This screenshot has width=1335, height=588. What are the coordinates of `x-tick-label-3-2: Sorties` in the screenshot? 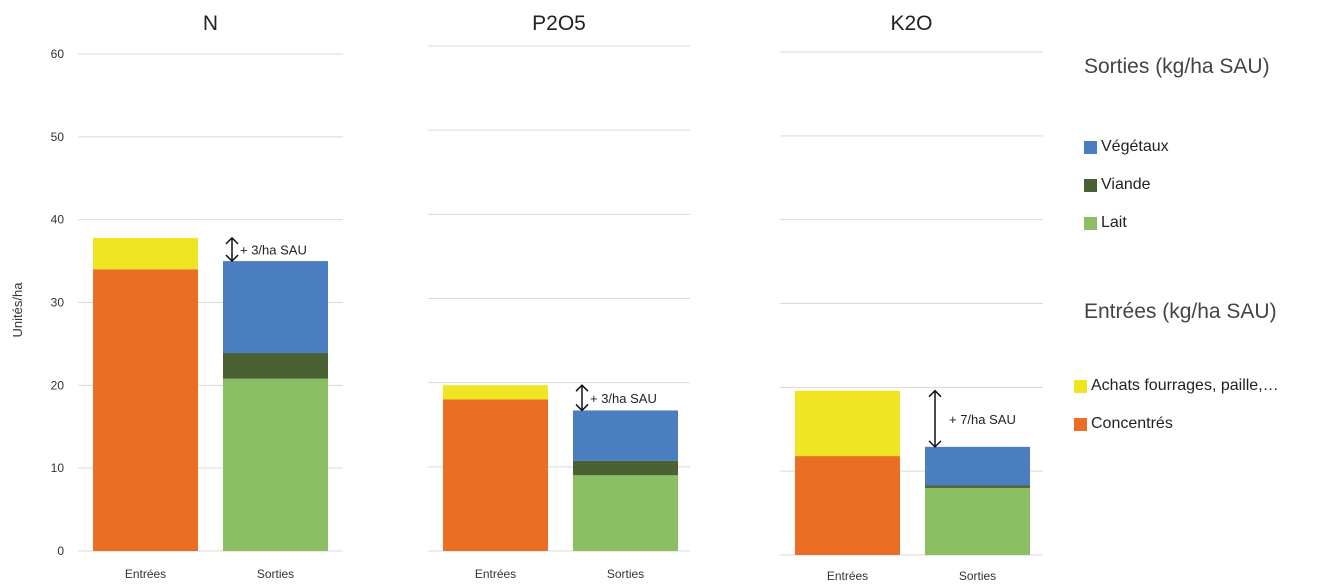 It's located at (977, 576).